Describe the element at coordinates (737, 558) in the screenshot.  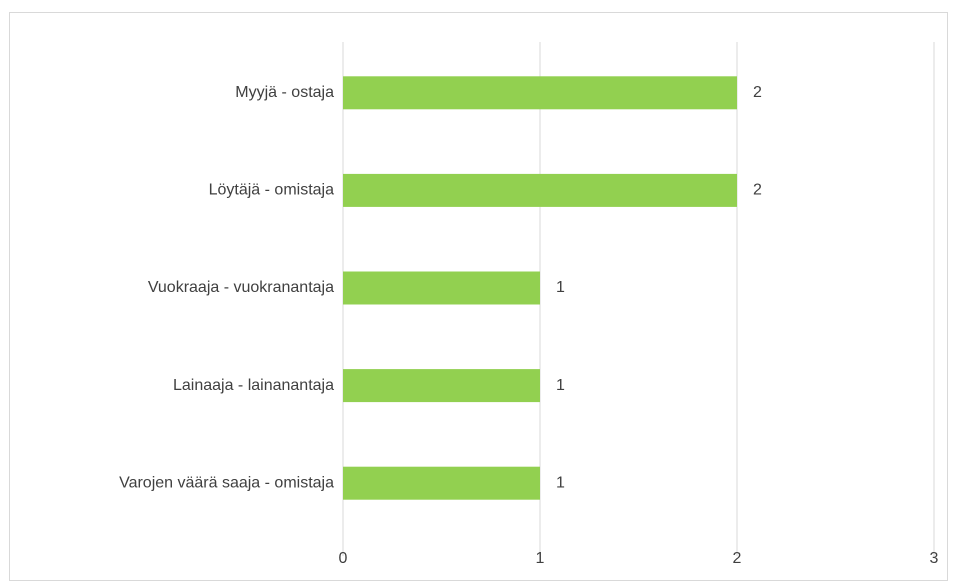
I see `x-tick-label: 2` at that location.